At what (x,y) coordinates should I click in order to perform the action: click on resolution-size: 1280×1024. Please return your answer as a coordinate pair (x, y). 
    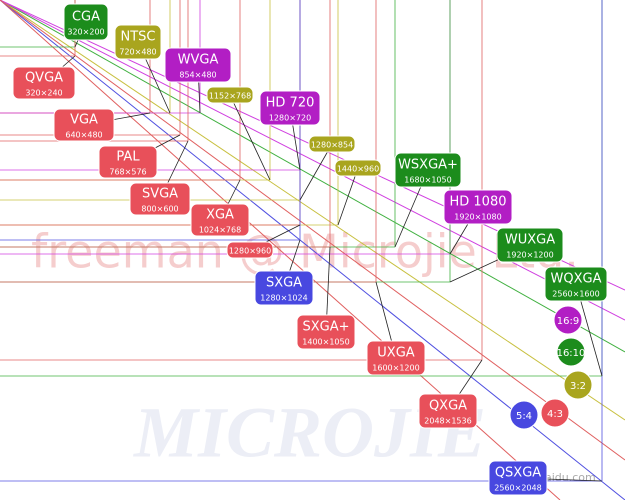
    Looking at the image, I should click on (283, 298).